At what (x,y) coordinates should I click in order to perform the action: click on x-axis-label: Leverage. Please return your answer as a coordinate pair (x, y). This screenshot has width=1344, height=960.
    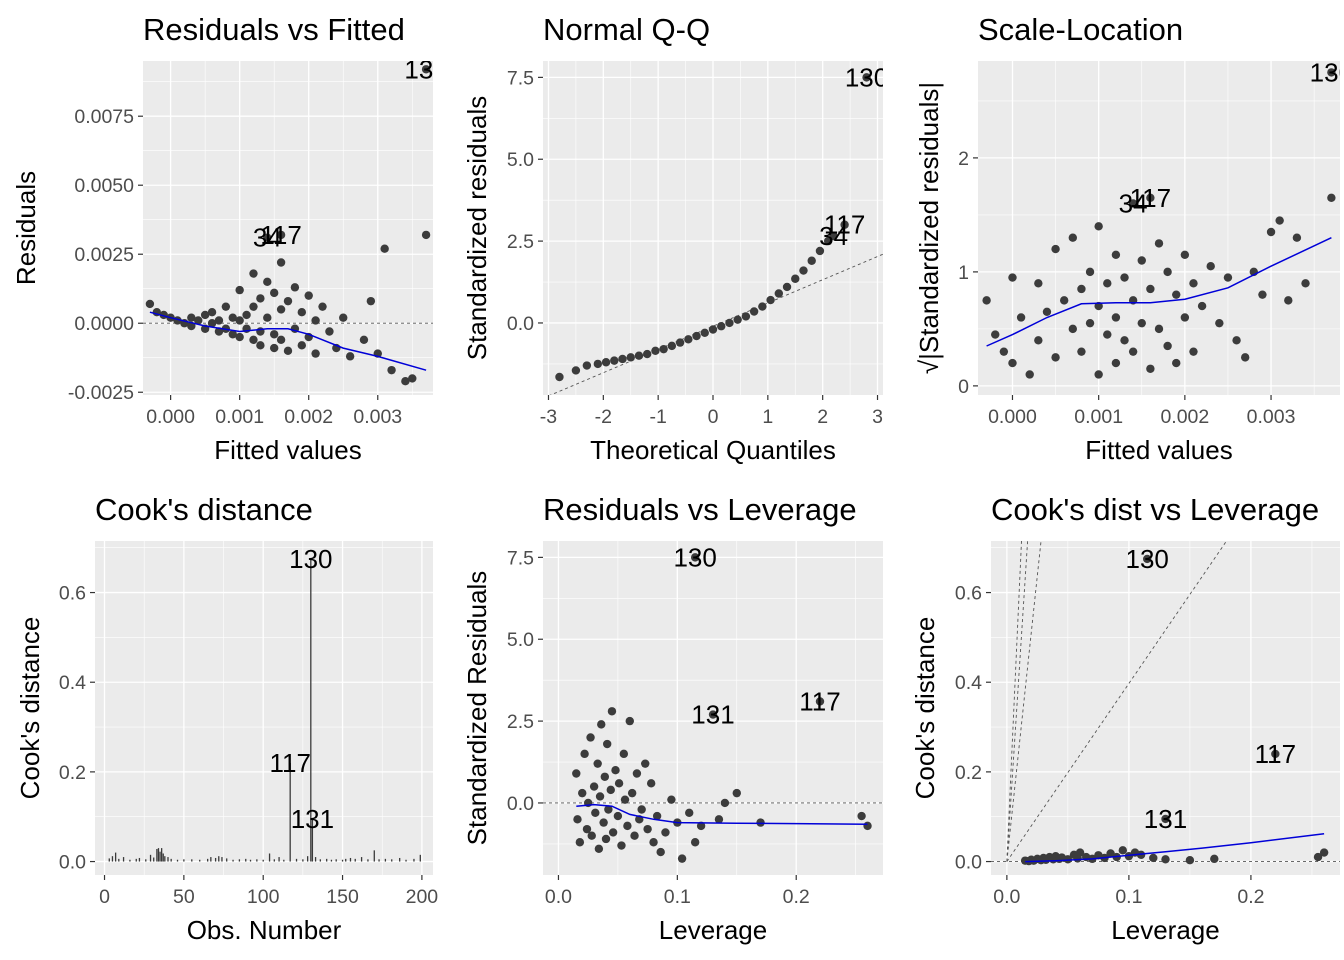
    Looking at the image, I should click on (713, 930).